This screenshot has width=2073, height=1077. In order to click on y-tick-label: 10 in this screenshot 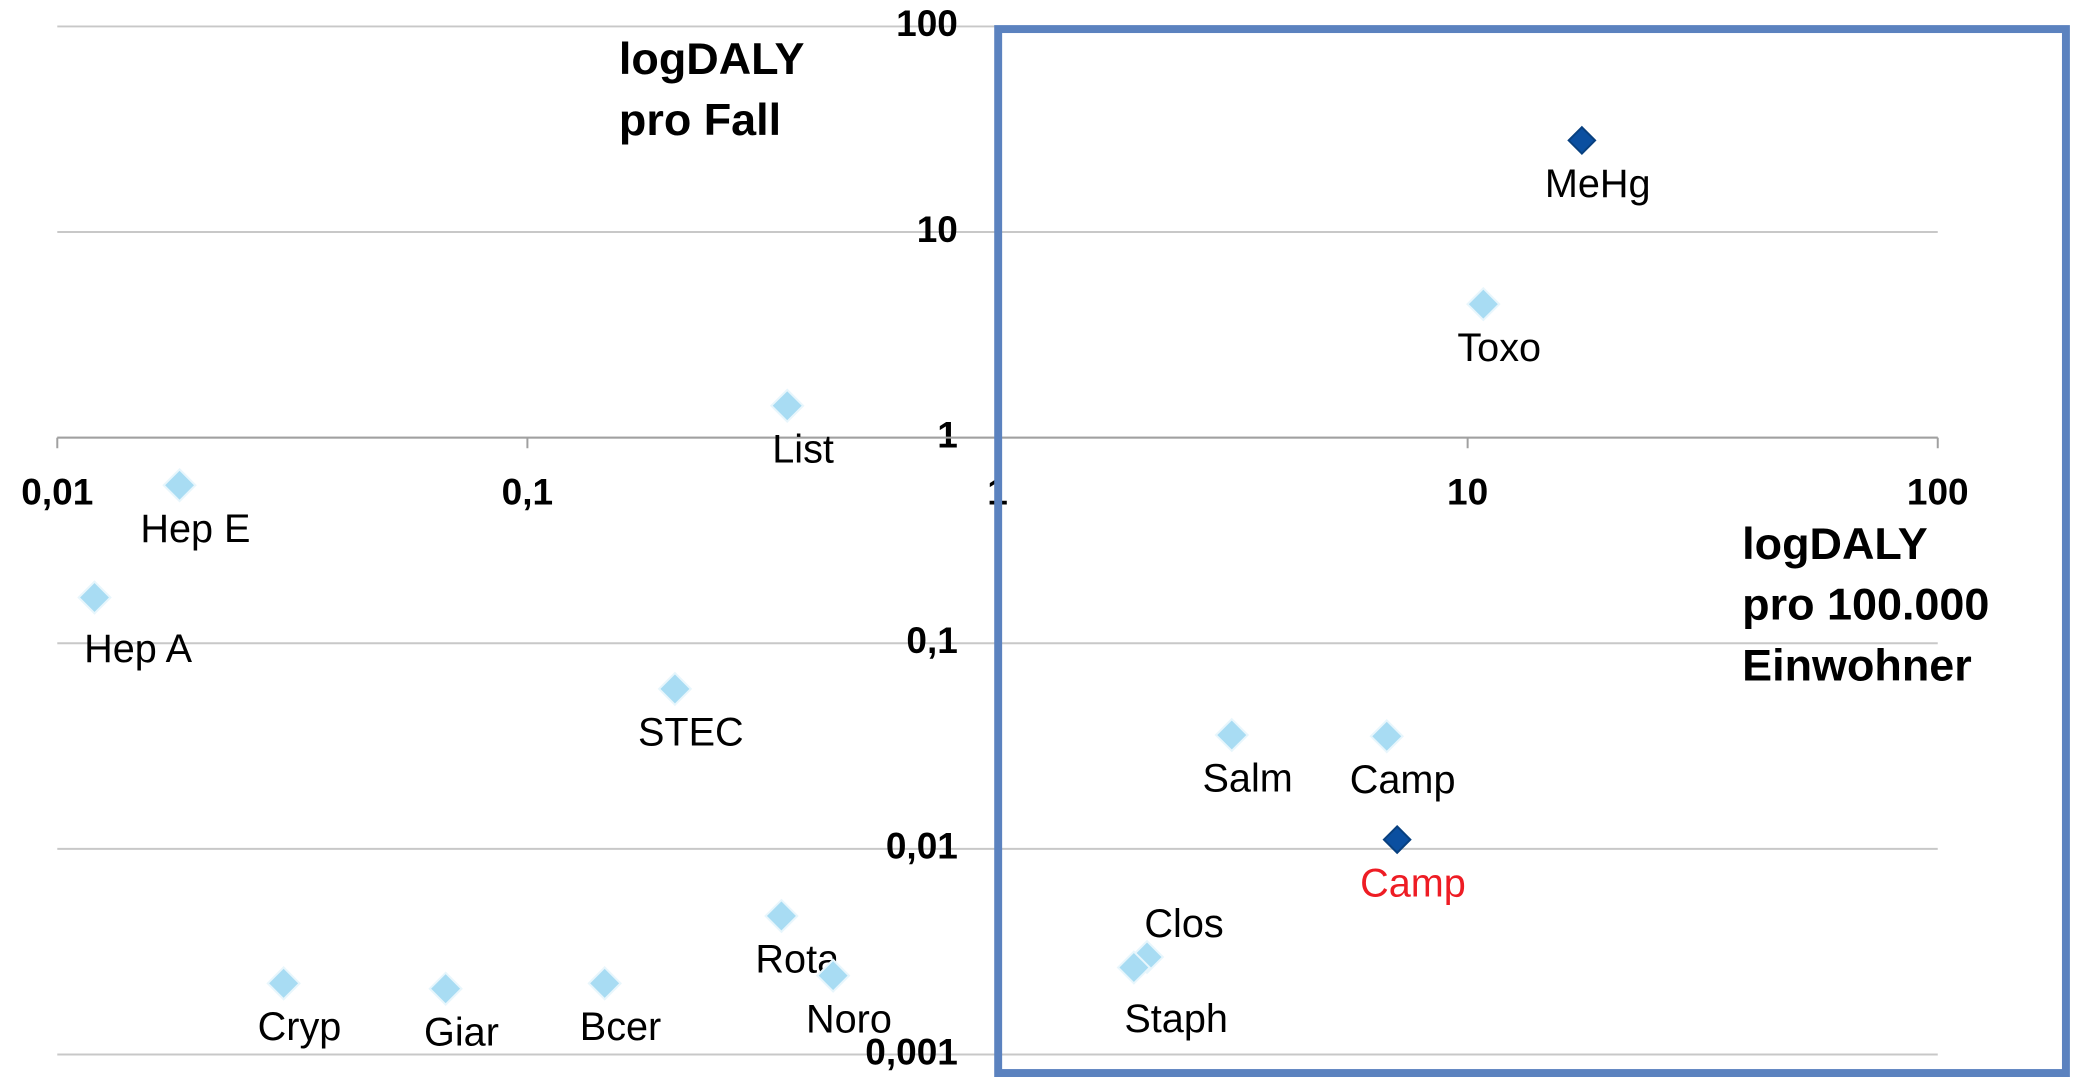, I will do `click(937, 229)`.